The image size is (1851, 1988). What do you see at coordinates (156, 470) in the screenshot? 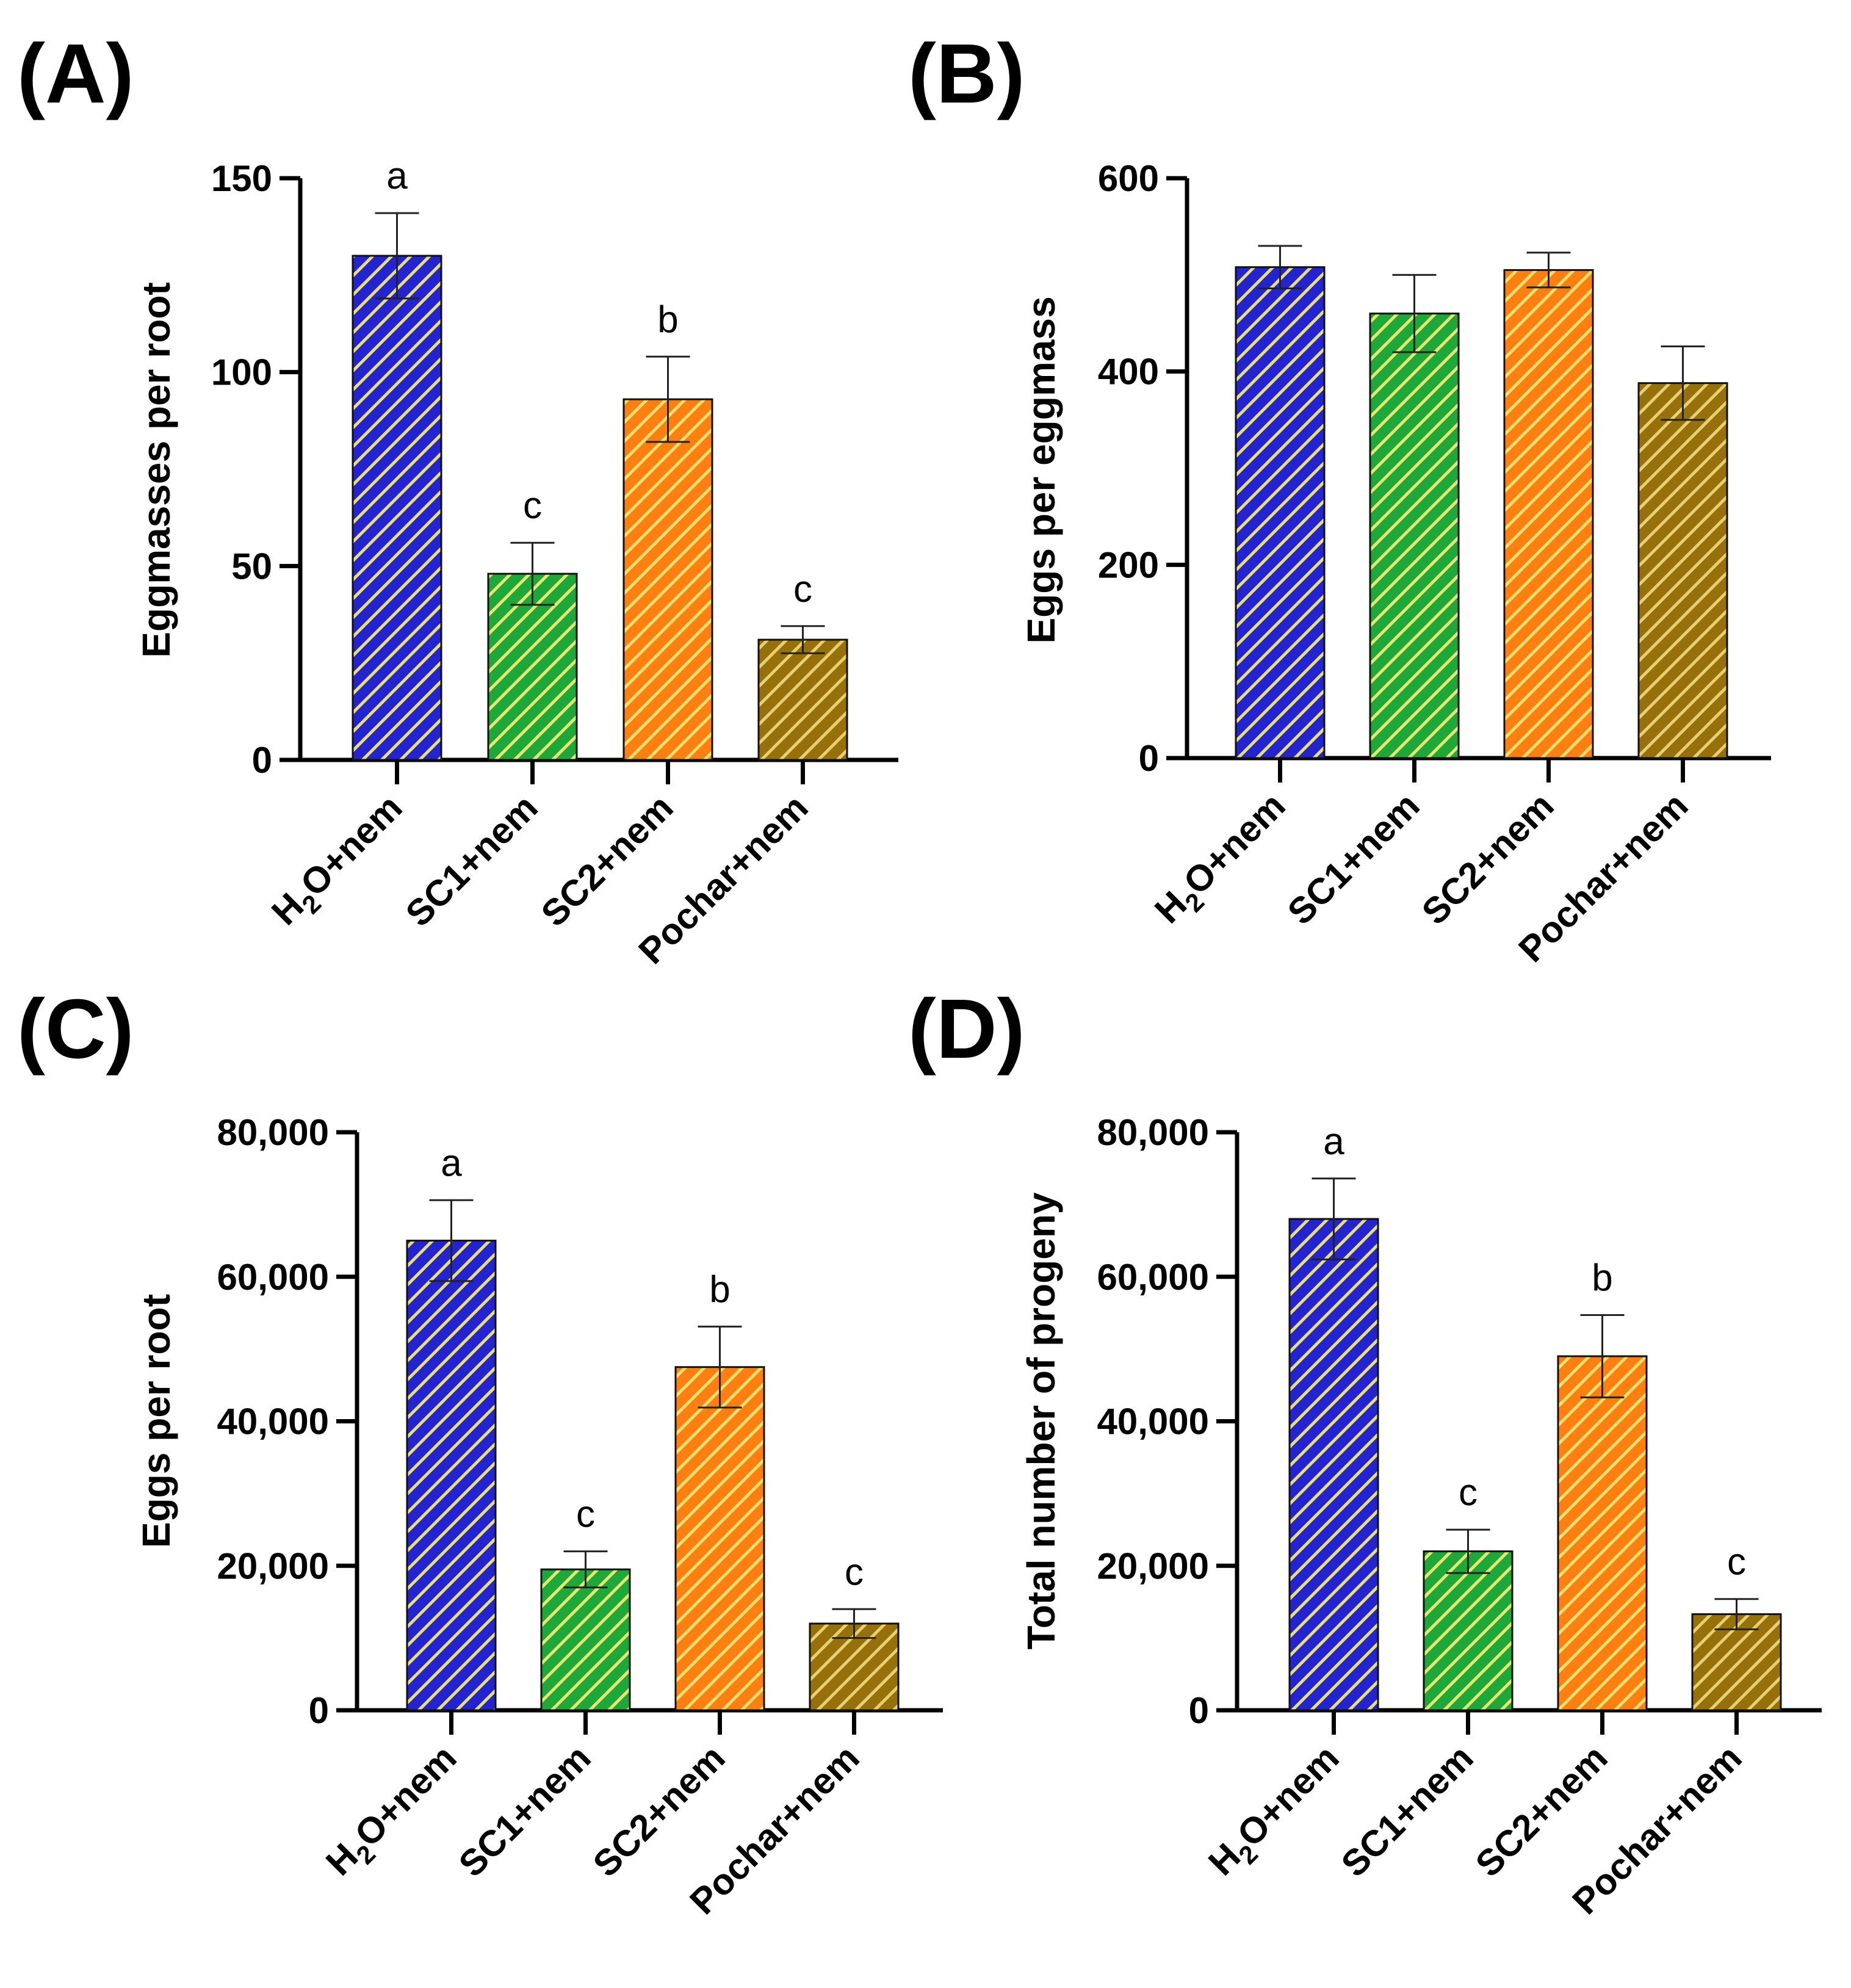
I see `y-axis-title-a: Eggmasses per root` at bounding box center [156, 470].